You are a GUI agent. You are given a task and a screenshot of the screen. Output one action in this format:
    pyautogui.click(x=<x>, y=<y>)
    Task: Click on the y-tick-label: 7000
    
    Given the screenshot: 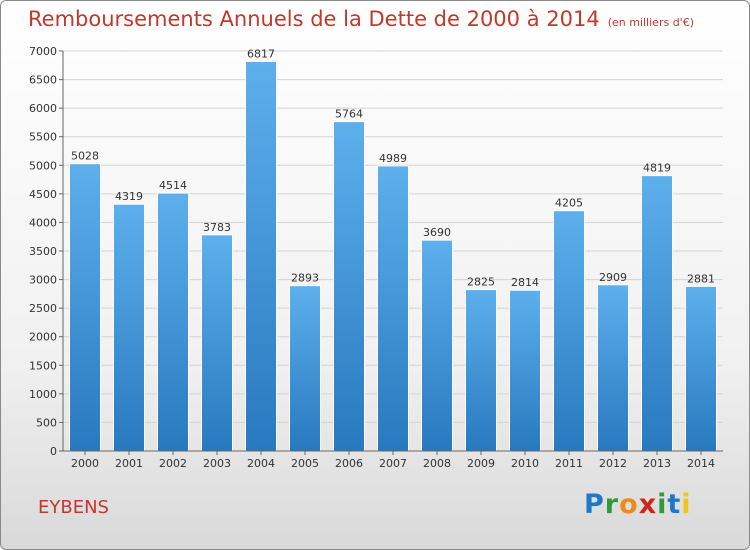 What is the action you would take?
    pyautogui.click(x=43, y=51)
    